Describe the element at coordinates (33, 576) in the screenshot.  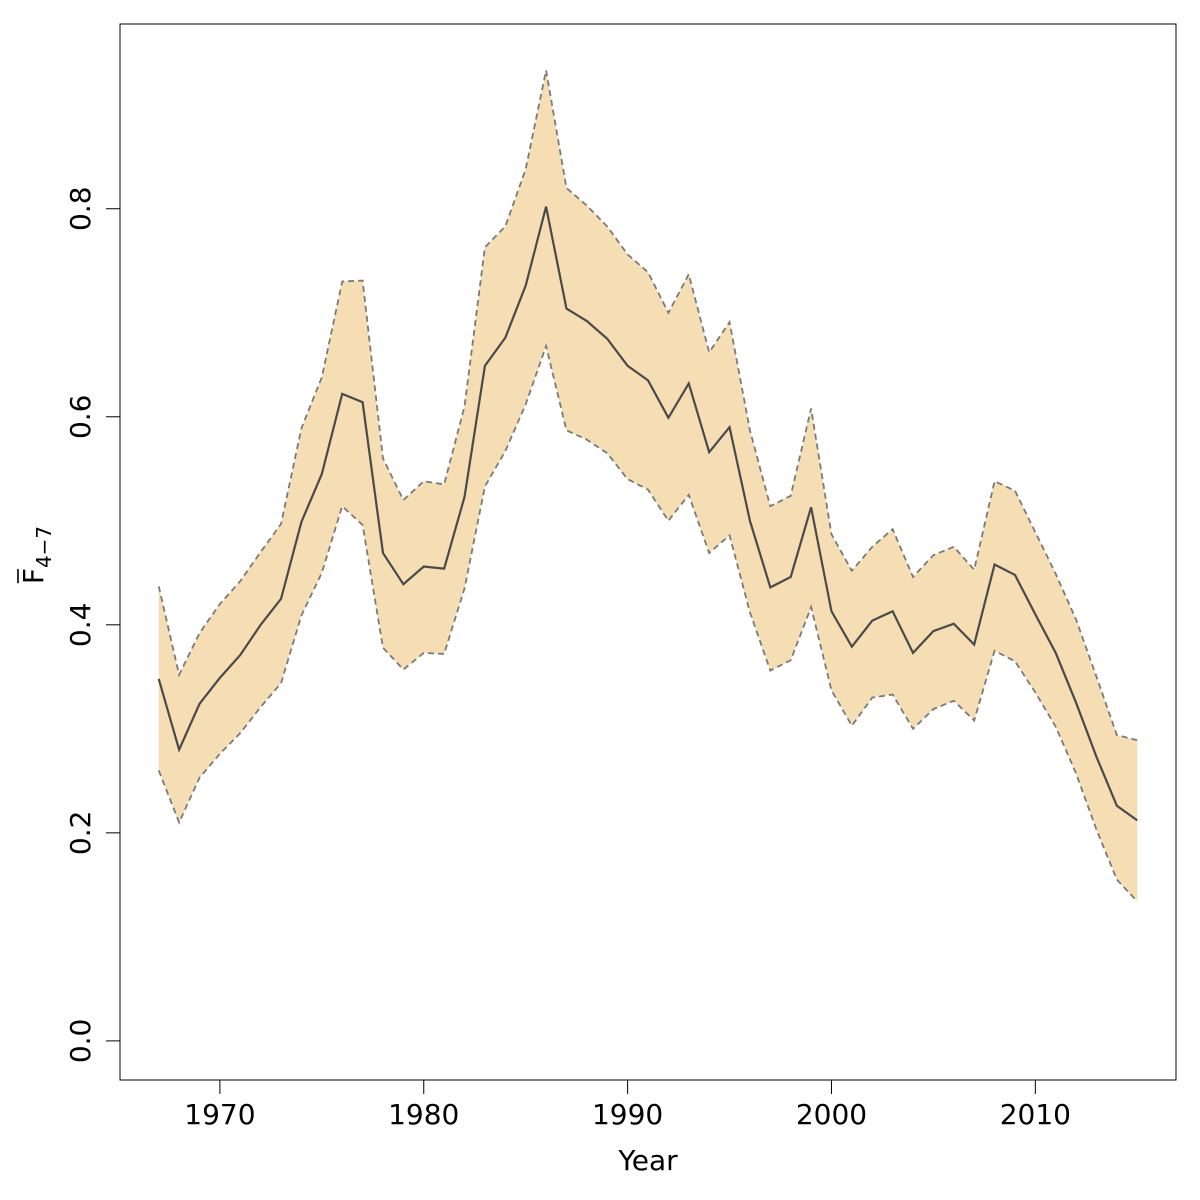
I see `y-axis-title-main: F` at that location.